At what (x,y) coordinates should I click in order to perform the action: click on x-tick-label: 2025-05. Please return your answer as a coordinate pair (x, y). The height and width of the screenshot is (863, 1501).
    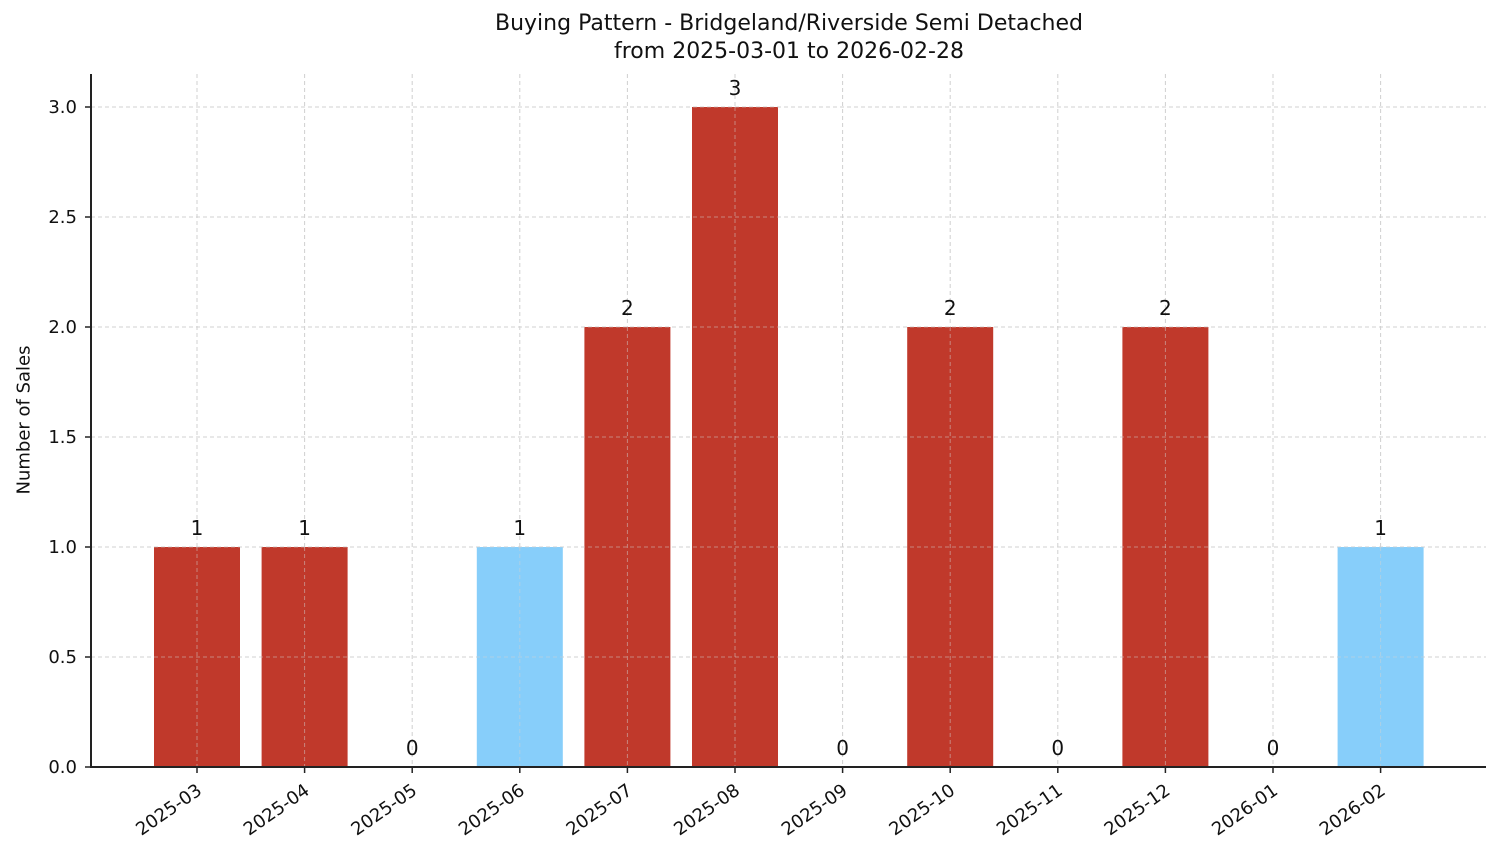
    Looking at the image, I should click on (384, 810).